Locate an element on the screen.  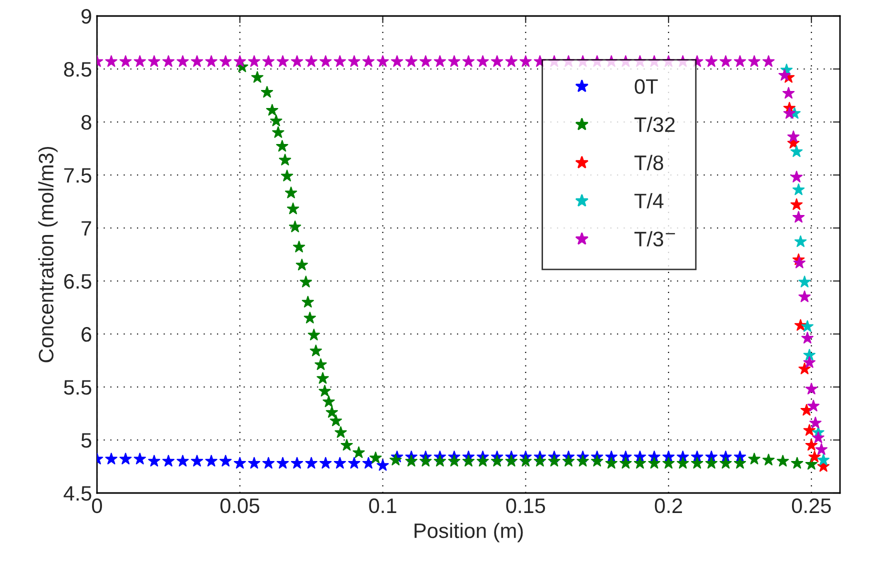
legend-label: T/8 is located at coordinates (649, 162).